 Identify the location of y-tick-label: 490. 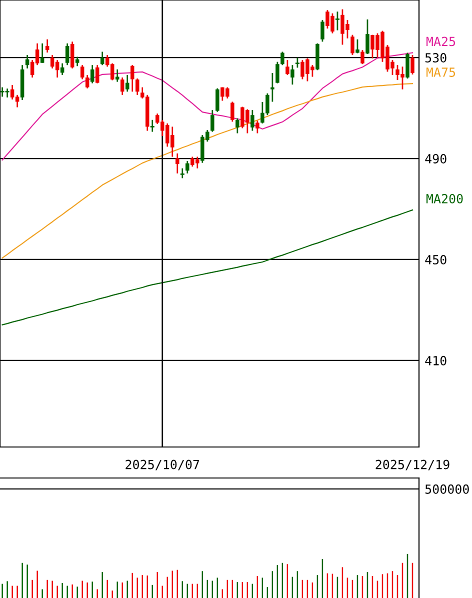
(435, 159).